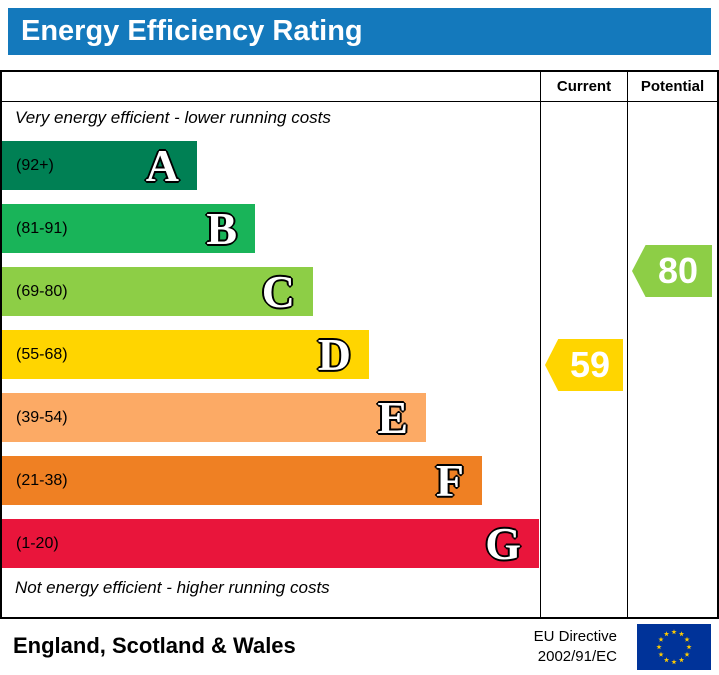 The width and height of the screenshot is (719, 675). I want to click on band-range-label: (69-80), so click(42, 291).